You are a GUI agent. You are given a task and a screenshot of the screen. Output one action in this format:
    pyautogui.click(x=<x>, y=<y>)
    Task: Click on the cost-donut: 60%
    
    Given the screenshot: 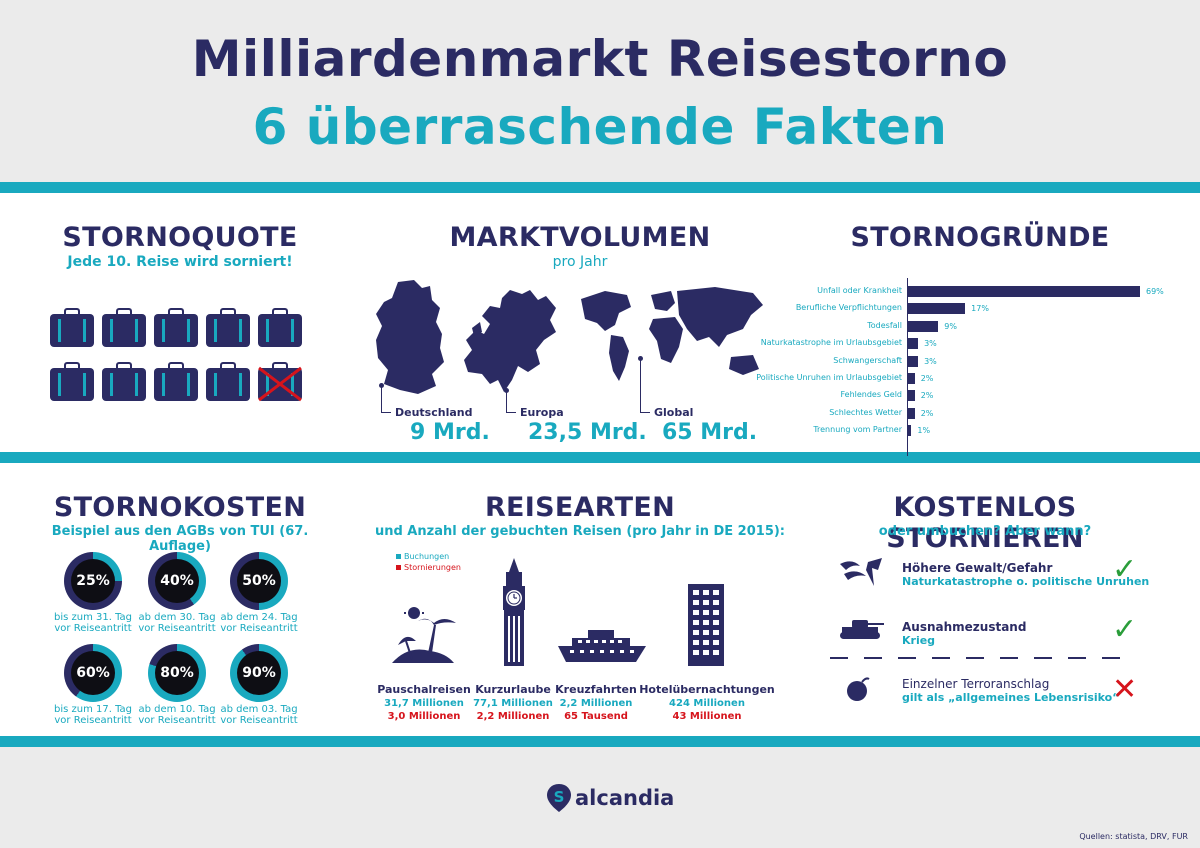 What is the action you would take?
    pyautogui.click(x=93, y=673)
    